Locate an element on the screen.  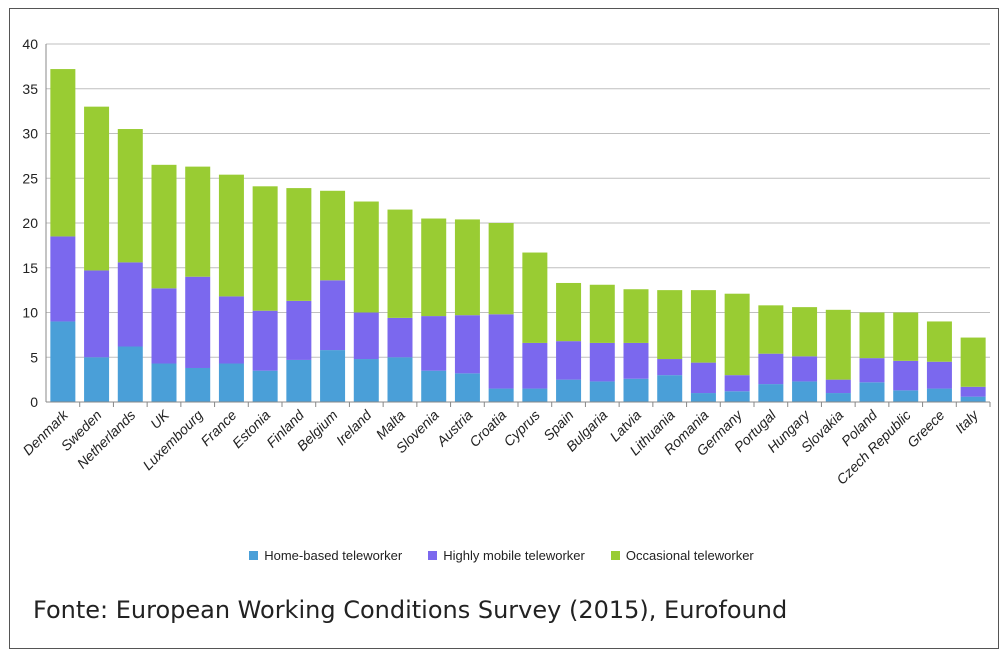
x-tick-label: Croatia is located at coordinates (487, 428).